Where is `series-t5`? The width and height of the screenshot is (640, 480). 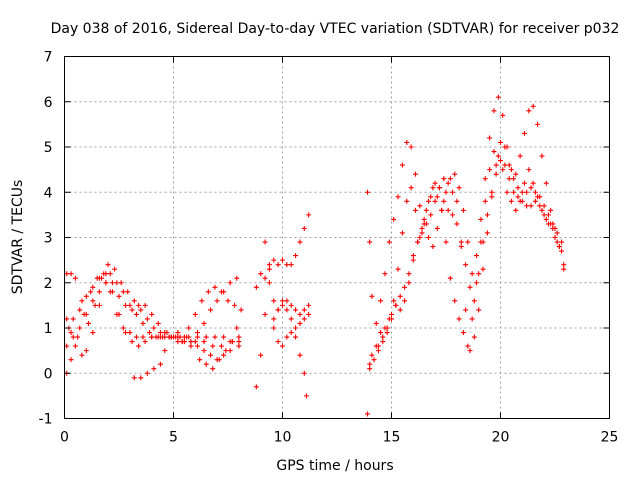
series-t5 is located at coordinates (153, 317).